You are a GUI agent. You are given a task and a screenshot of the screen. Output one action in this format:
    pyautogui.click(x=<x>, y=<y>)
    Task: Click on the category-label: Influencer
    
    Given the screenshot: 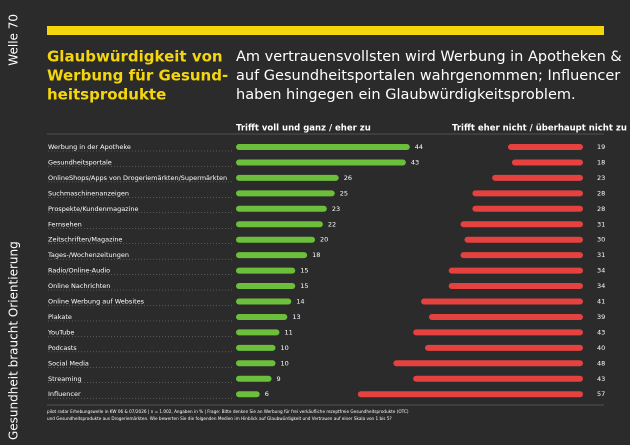 What is the action you would take?
    pyautogui.click(x=64, y=394)
    